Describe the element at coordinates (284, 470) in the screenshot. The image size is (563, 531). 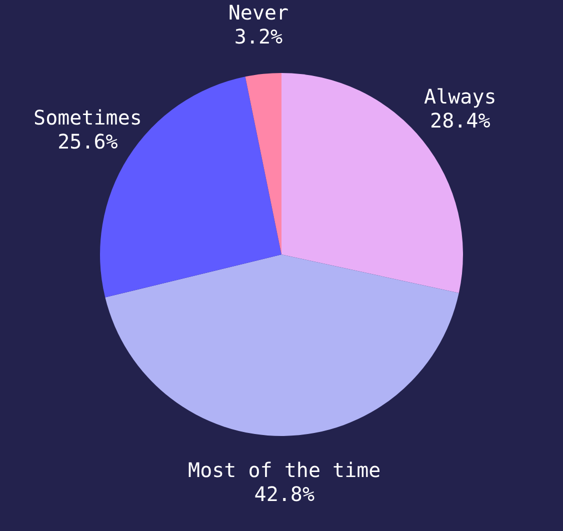
I see `slice-label: Most of the time` at that location.